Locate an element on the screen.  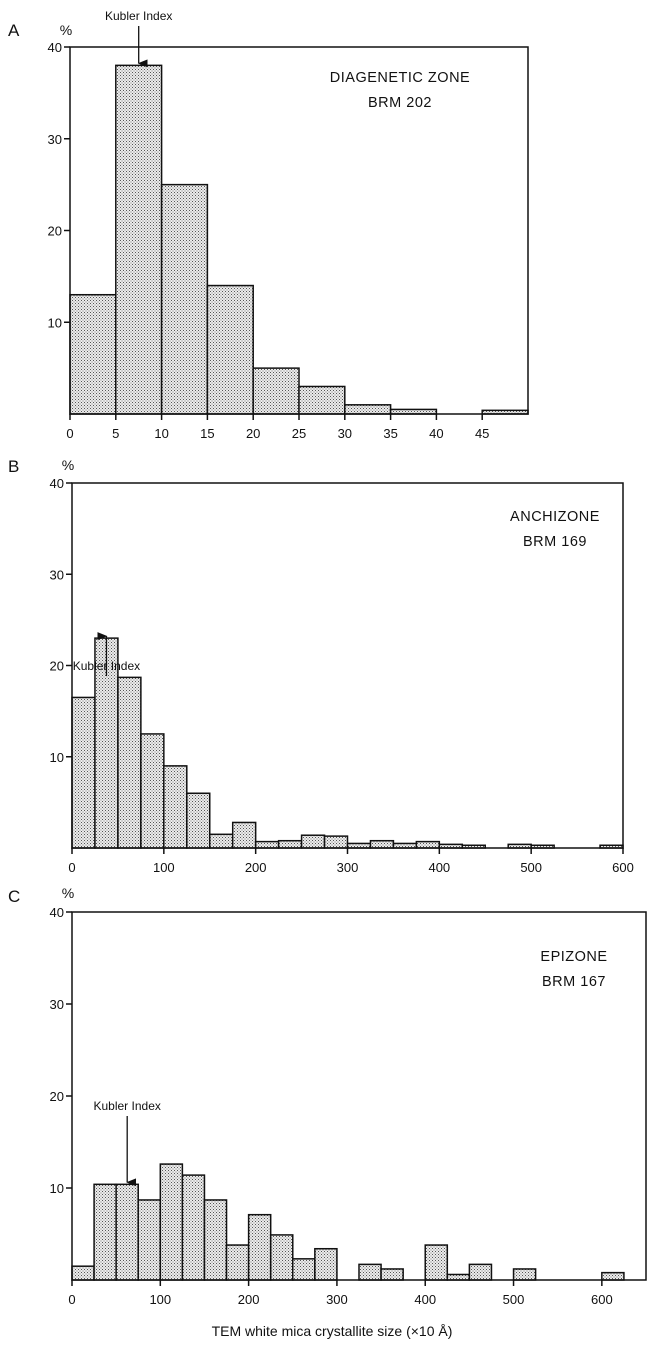
panel-title: BRM 167 is located at coordinates (574, 982).